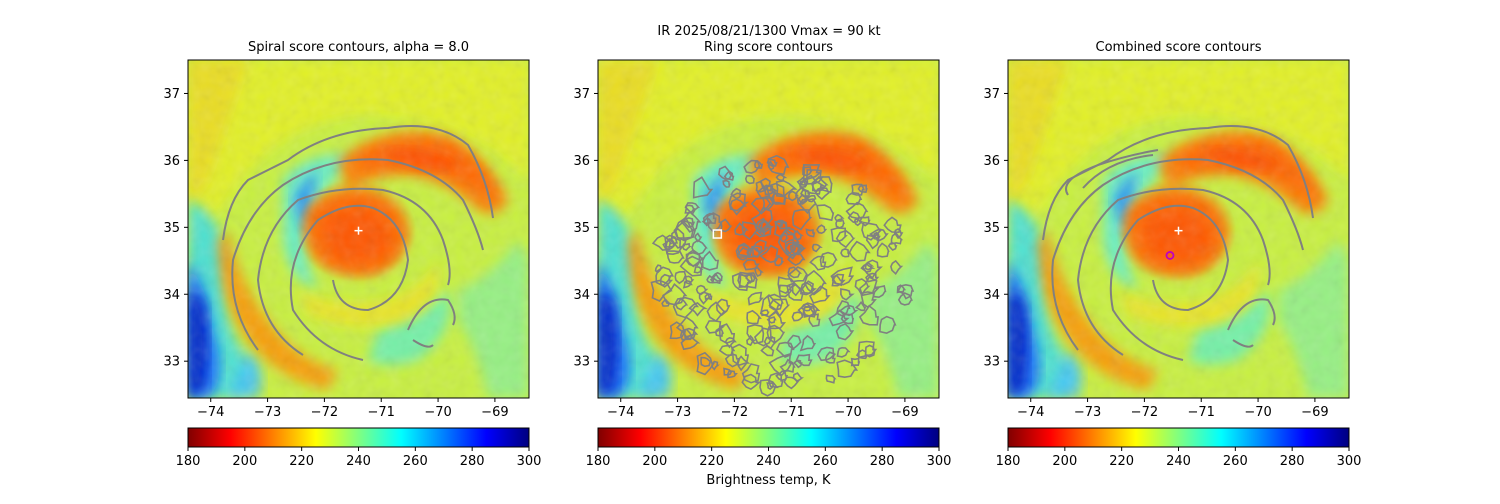  Describe the element at coordinates (171, 228) in the screenshot. I see `y-tick-label: 35` at that location.